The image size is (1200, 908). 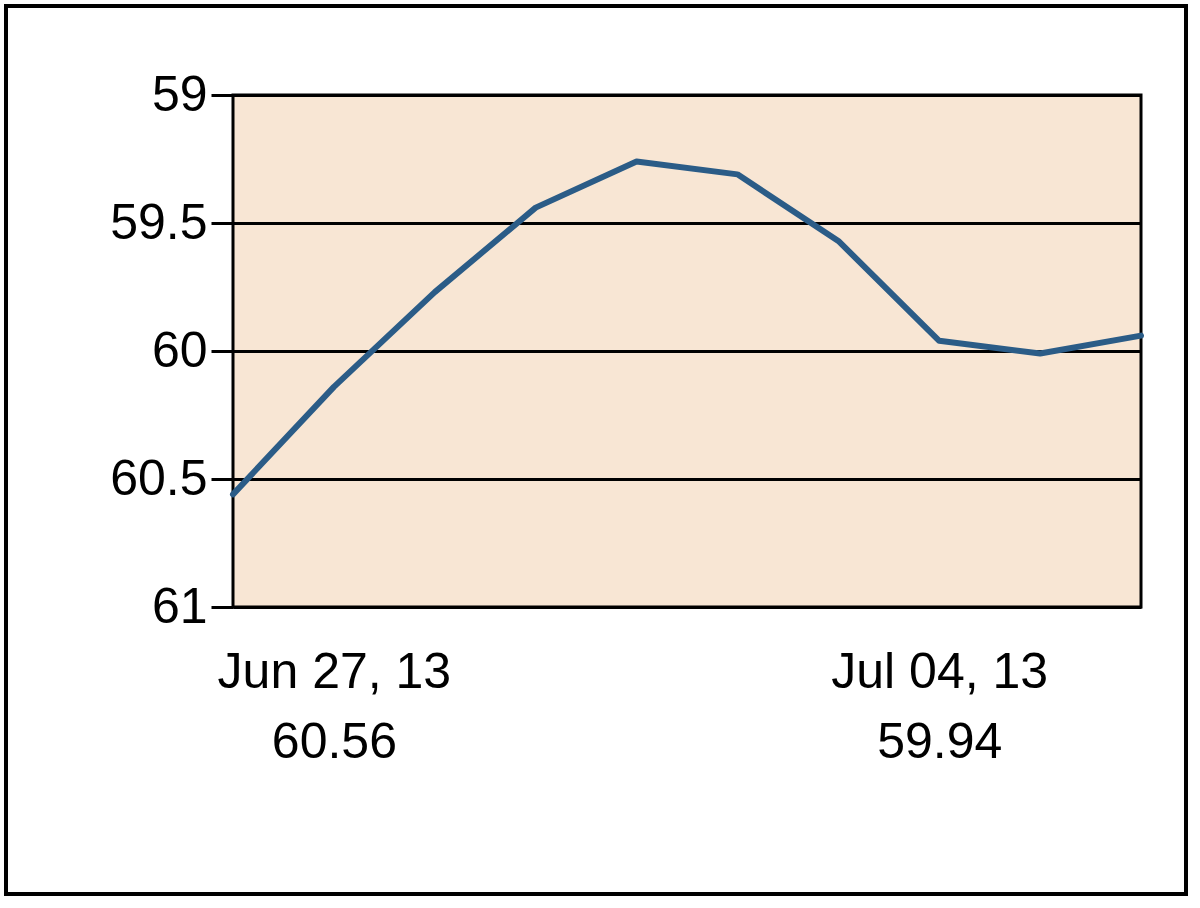 What do you see at coordinates (334, 740) in the screenshot?
I see `text: 60.56` at bounding box center [334, 740].